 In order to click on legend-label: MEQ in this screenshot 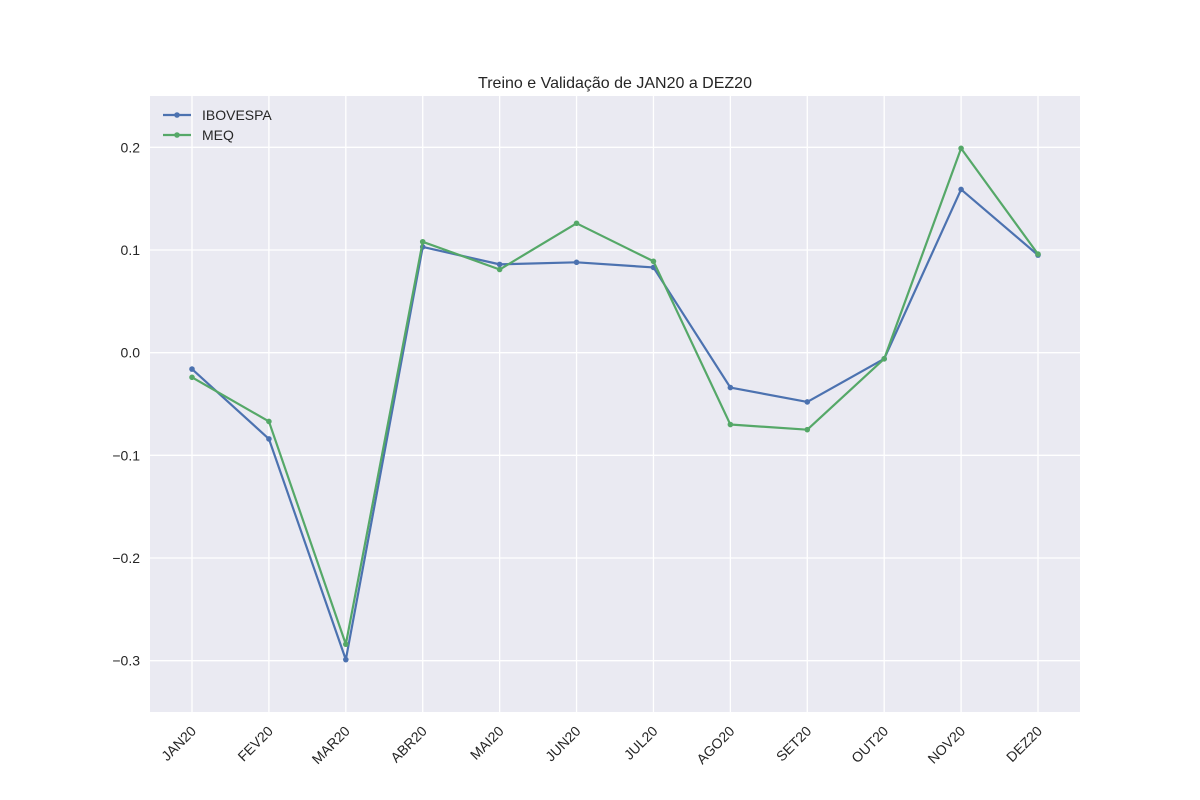, I will do `click(218, 135)`.